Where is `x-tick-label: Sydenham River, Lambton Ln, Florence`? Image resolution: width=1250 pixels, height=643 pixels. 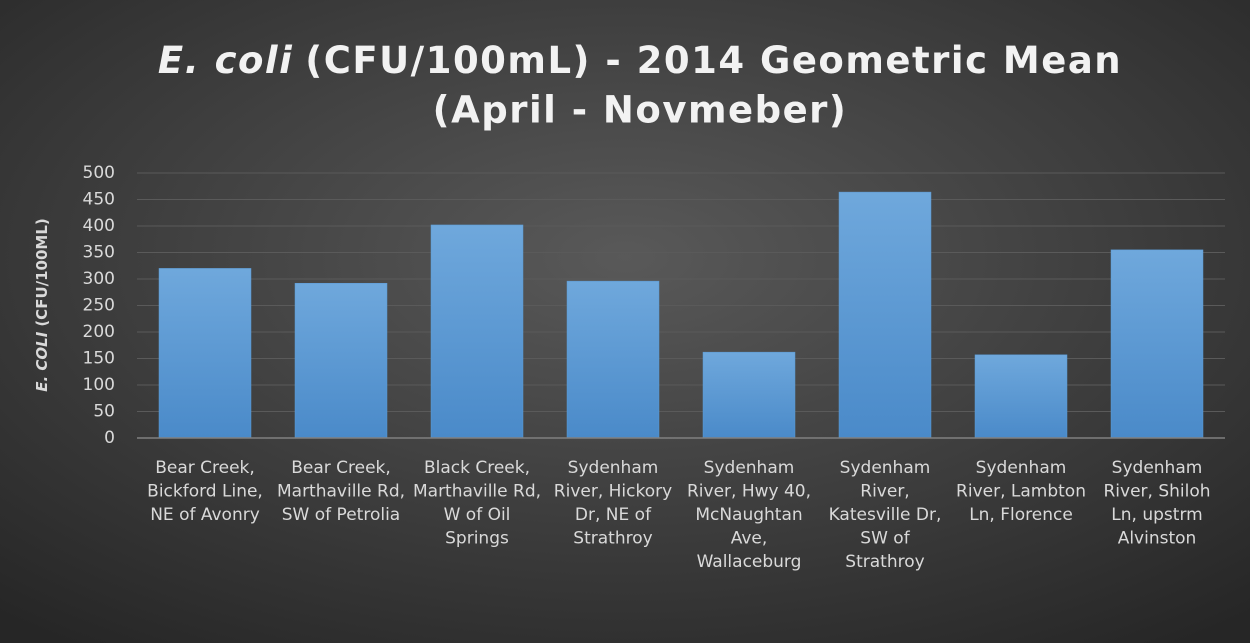 x-tick-label: Sydenham River, Lambton Ln, Florence is located at coordinates (1021, 491).